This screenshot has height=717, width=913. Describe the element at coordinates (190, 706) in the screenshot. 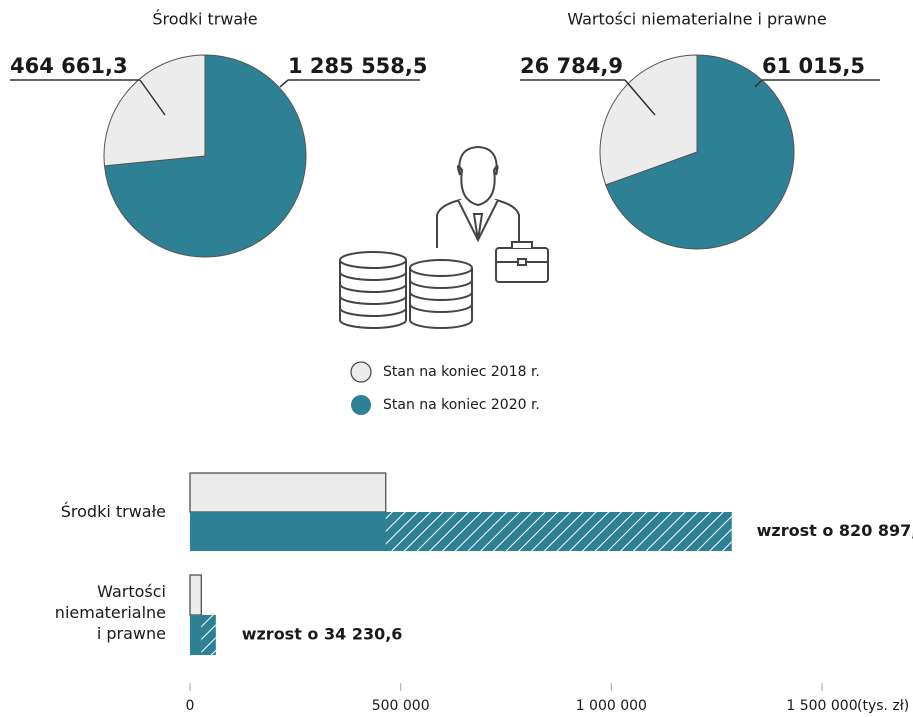

I see `x-tick-label: 0` at that location.